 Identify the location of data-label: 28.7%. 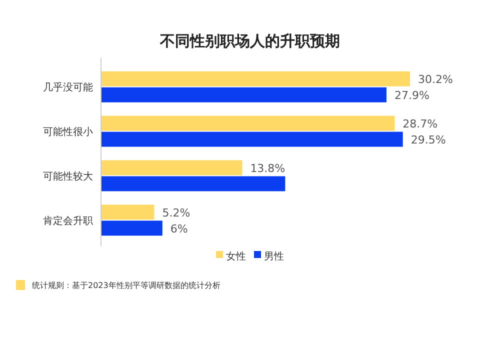
(420, 124).